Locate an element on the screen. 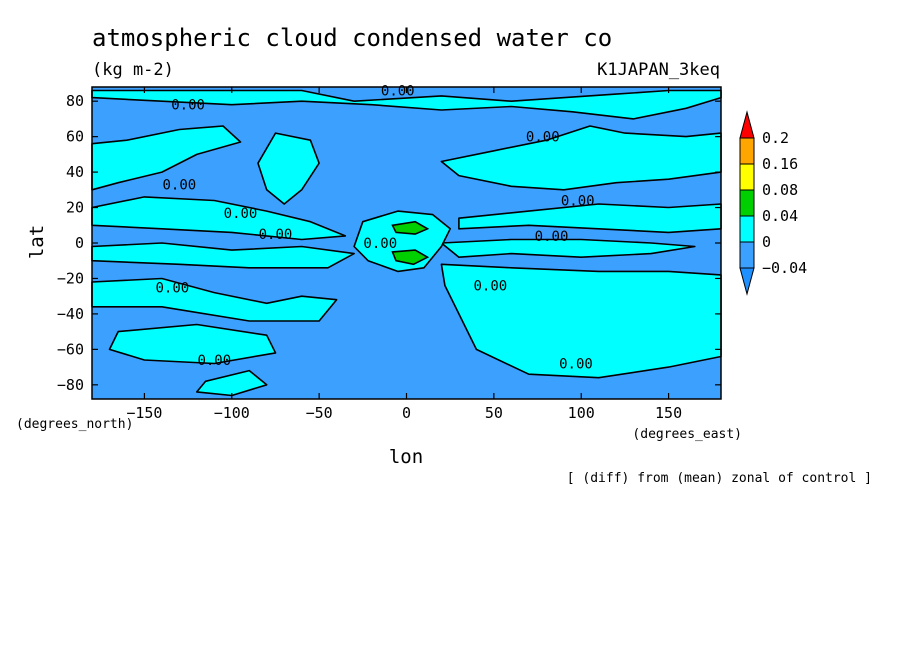 The image size is (904, 654). positive-region-north-pacific-atlantic is located at coordinates (166, 158).